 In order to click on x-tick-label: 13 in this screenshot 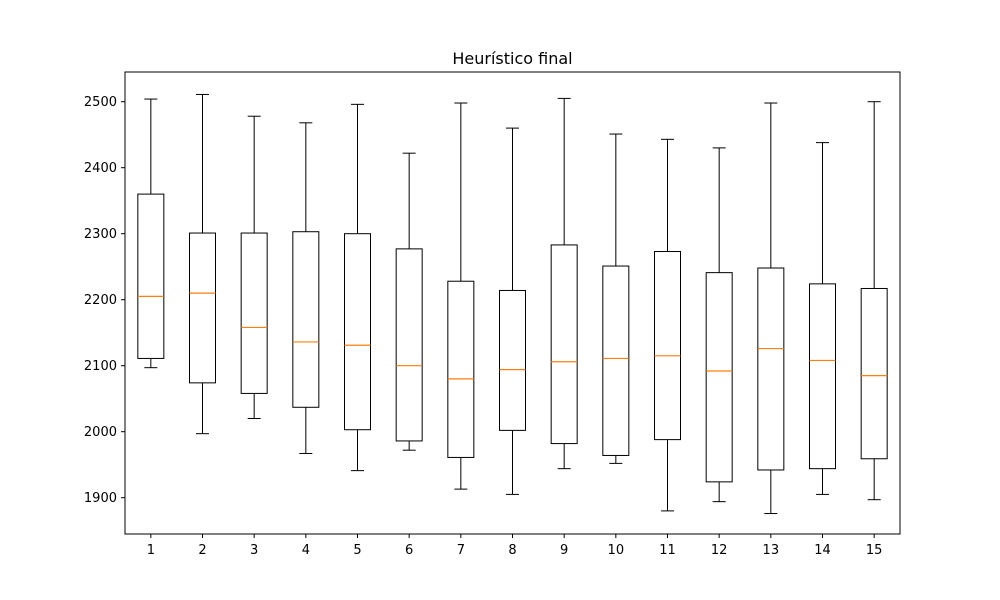, I will do `click(771, 550)`.